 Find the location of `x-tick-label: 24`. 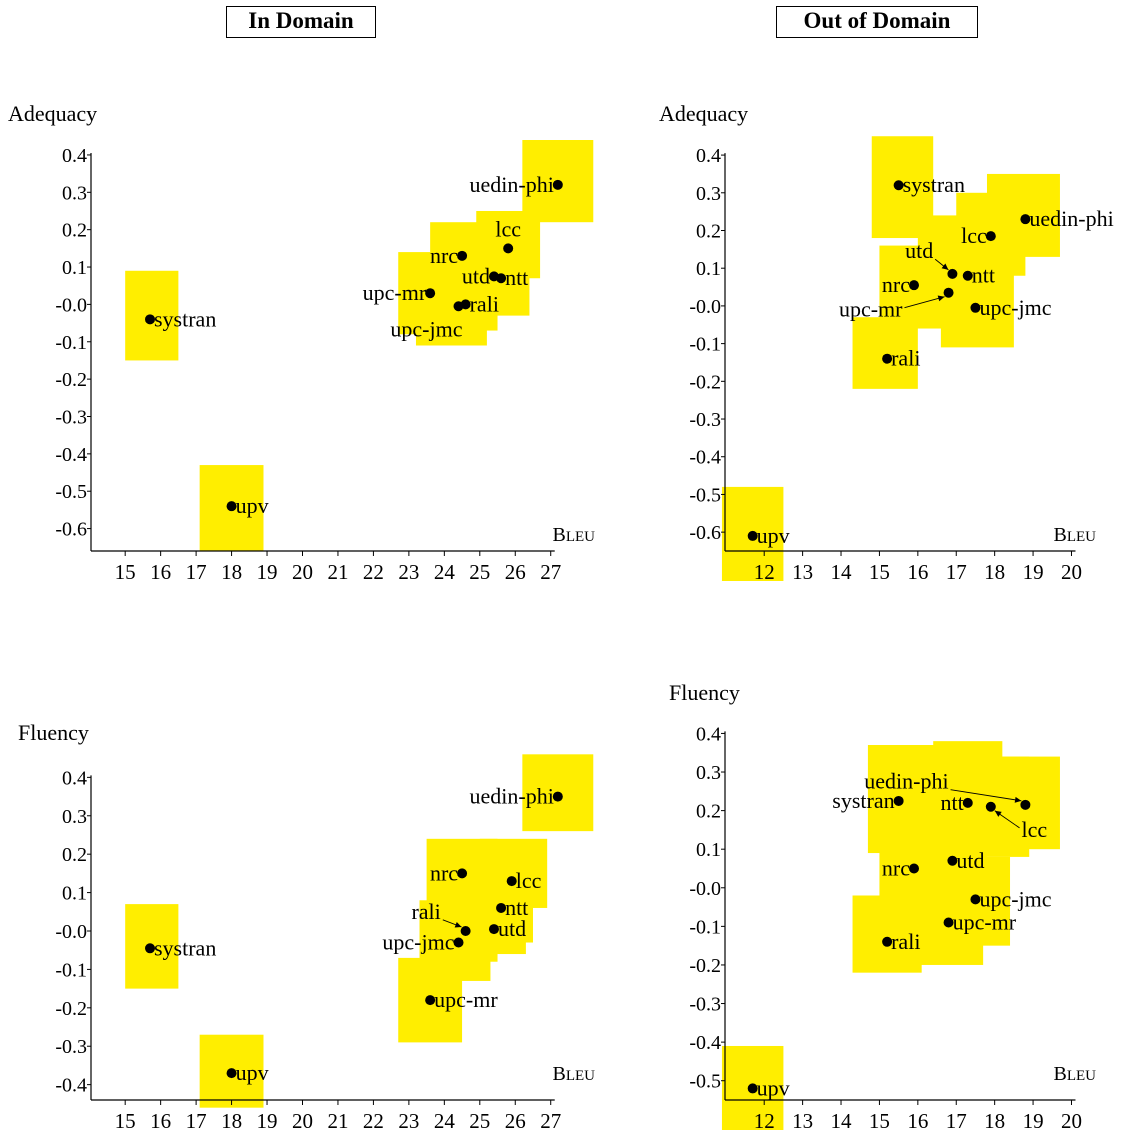

x-tick-label: 24 is located at coordinates (445, 1121).